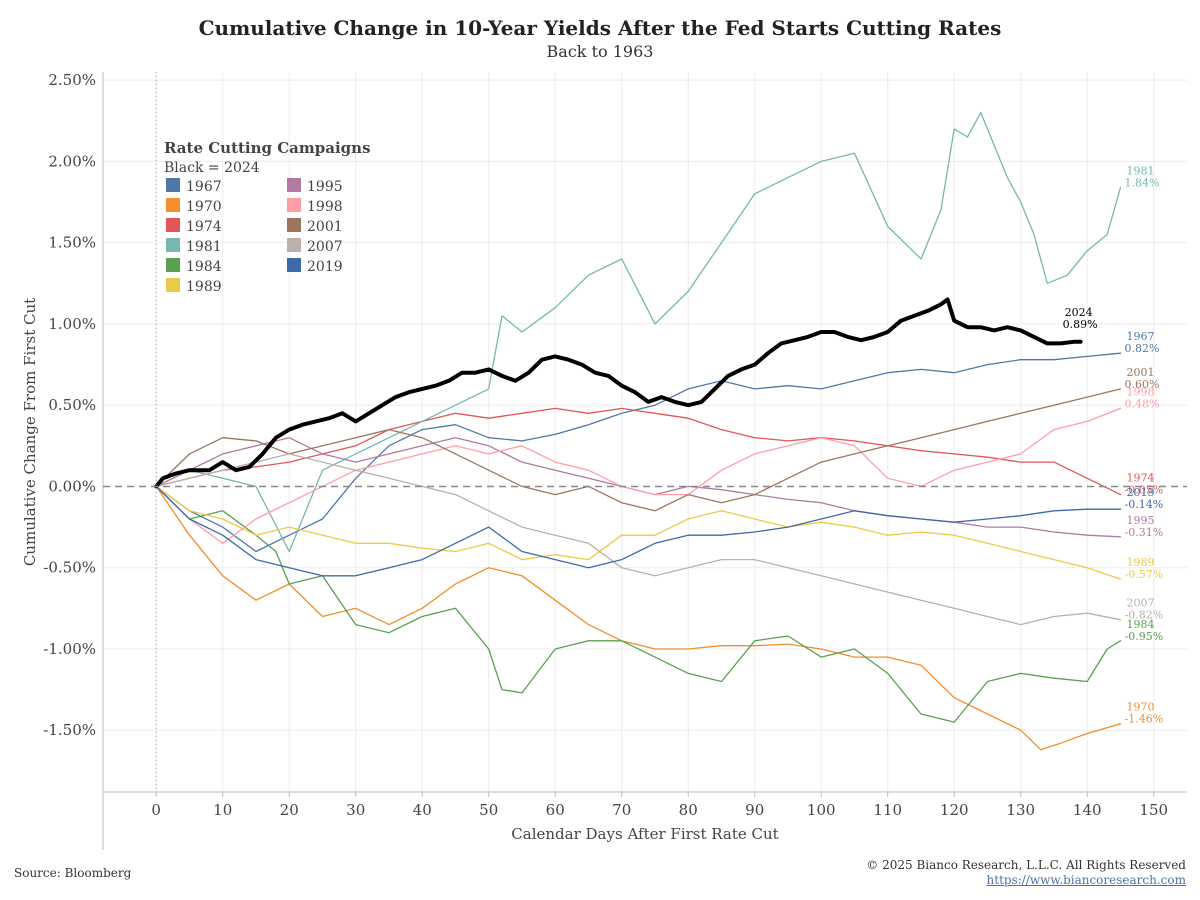 Image resolution: width=1200 pixels, height=900 pixels. I want to click on x-axis-title: Calendar Days After First Rate Cut, so click(644, 834).